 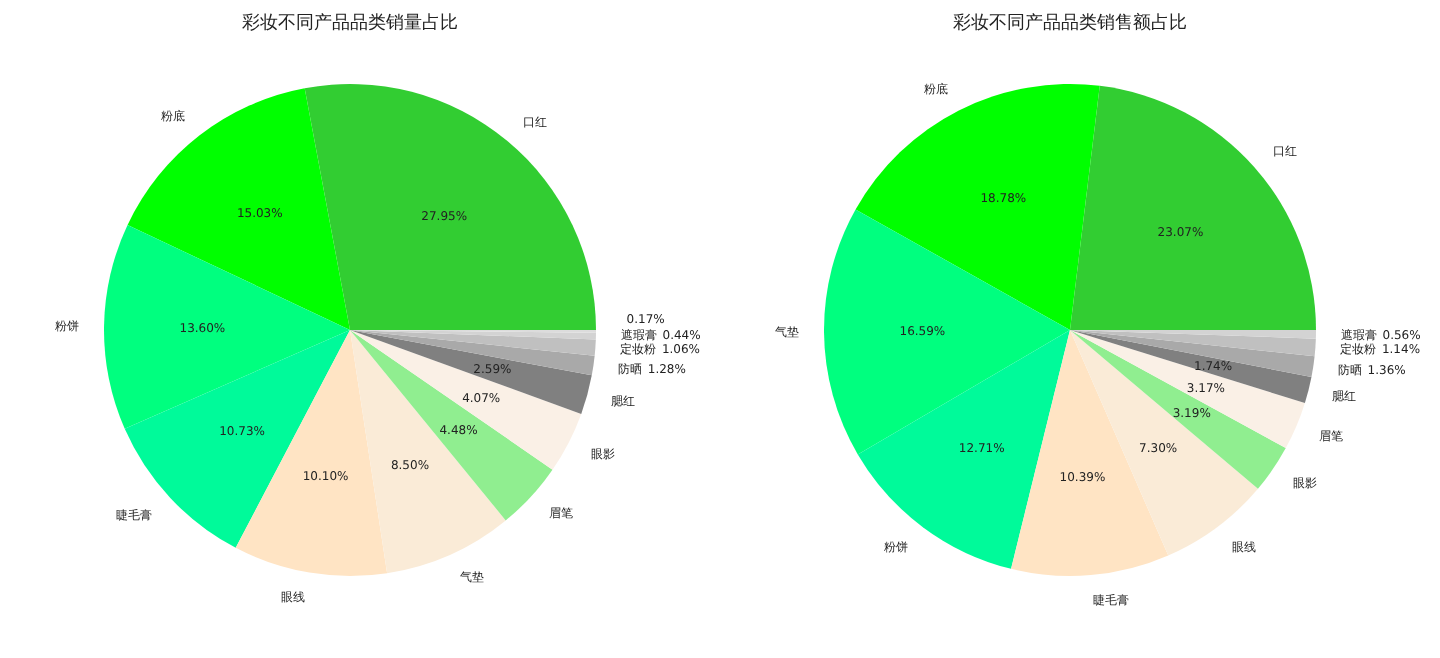 I want to click on chart-title: 彩妆不同产品品类销售额占比, so click(x=1070, y=23).